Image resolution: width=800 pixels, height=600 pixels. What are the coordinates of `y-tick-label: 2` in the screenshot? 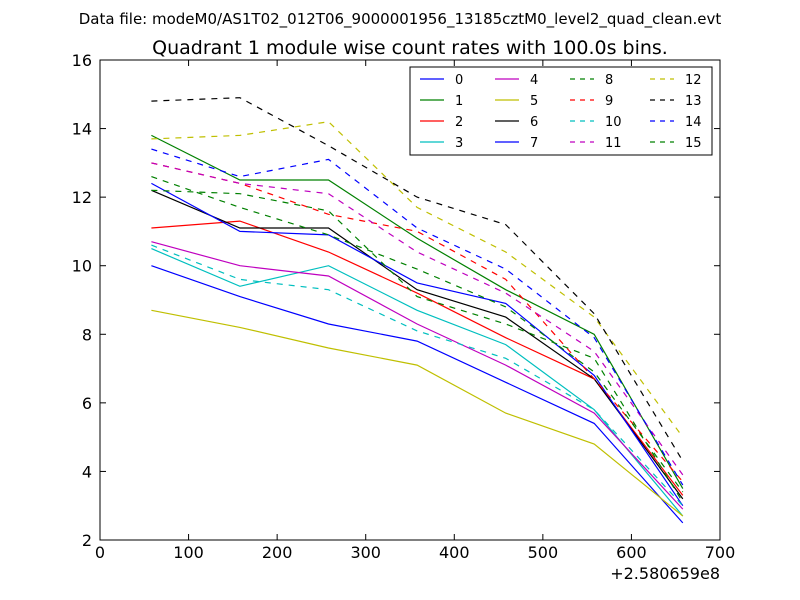 It's located at (87, 540).